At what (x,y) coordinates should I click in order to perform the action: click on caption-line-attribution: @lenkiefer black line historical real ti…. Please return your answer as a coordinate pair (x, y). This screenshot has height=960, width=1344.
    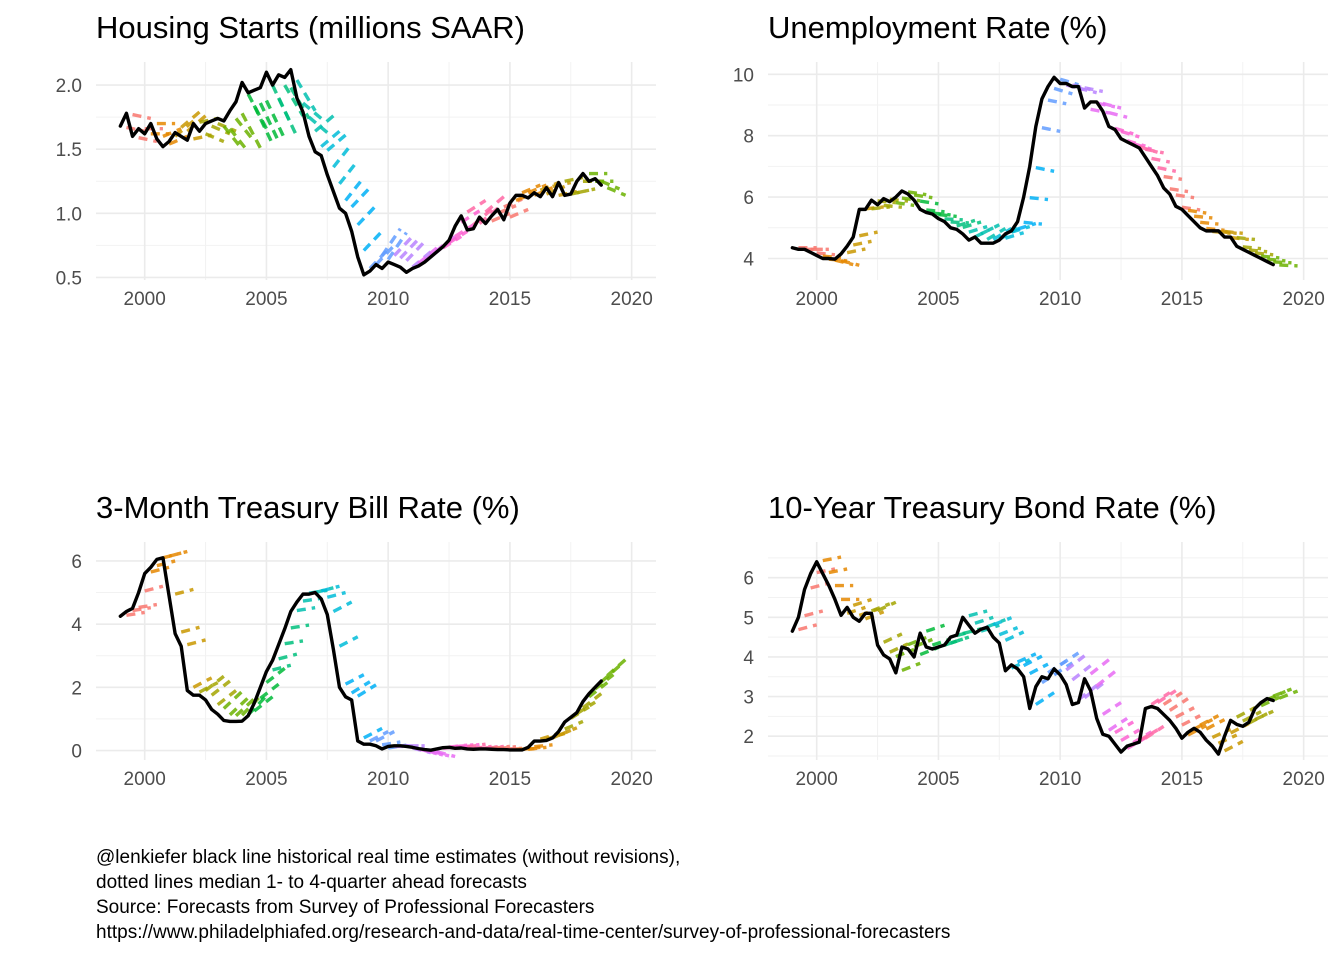
    Looking at the image, I should click on (388, 857).